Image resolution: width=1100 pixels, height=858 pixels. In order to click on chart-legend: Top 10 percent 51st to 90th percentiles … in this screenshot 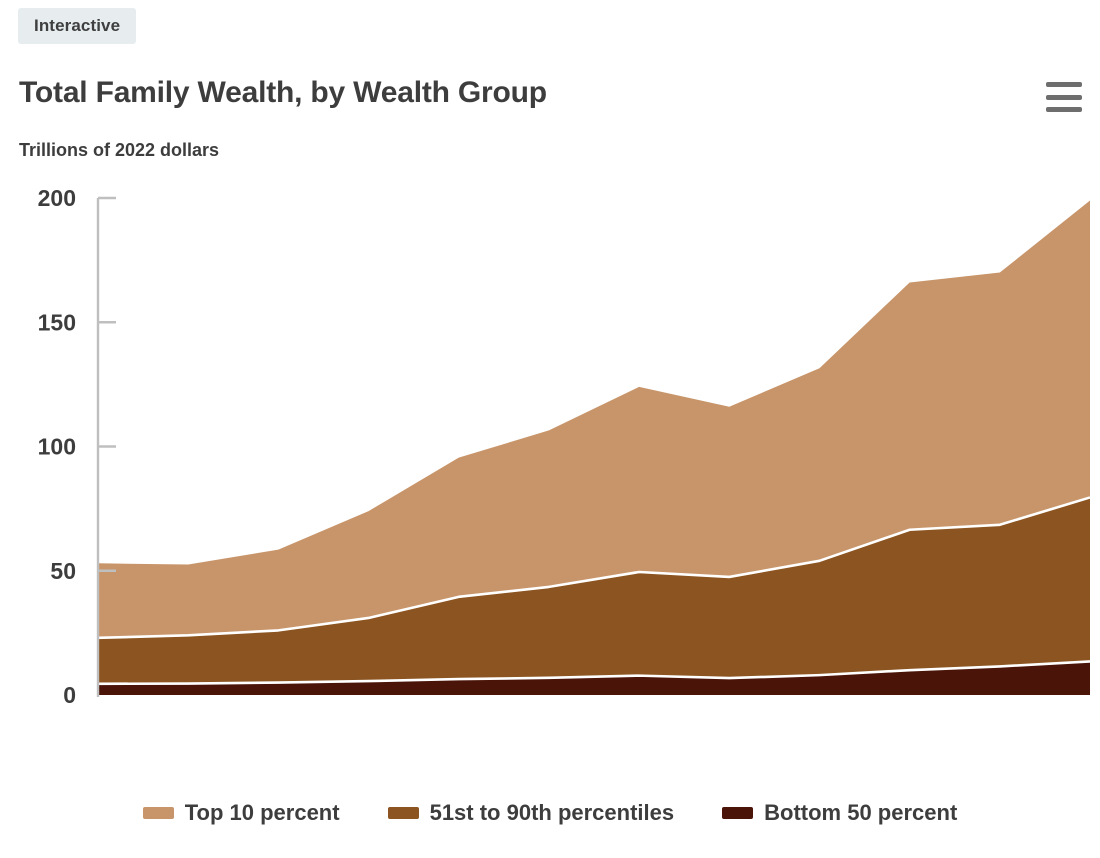, I will do `click(550, 813)`.